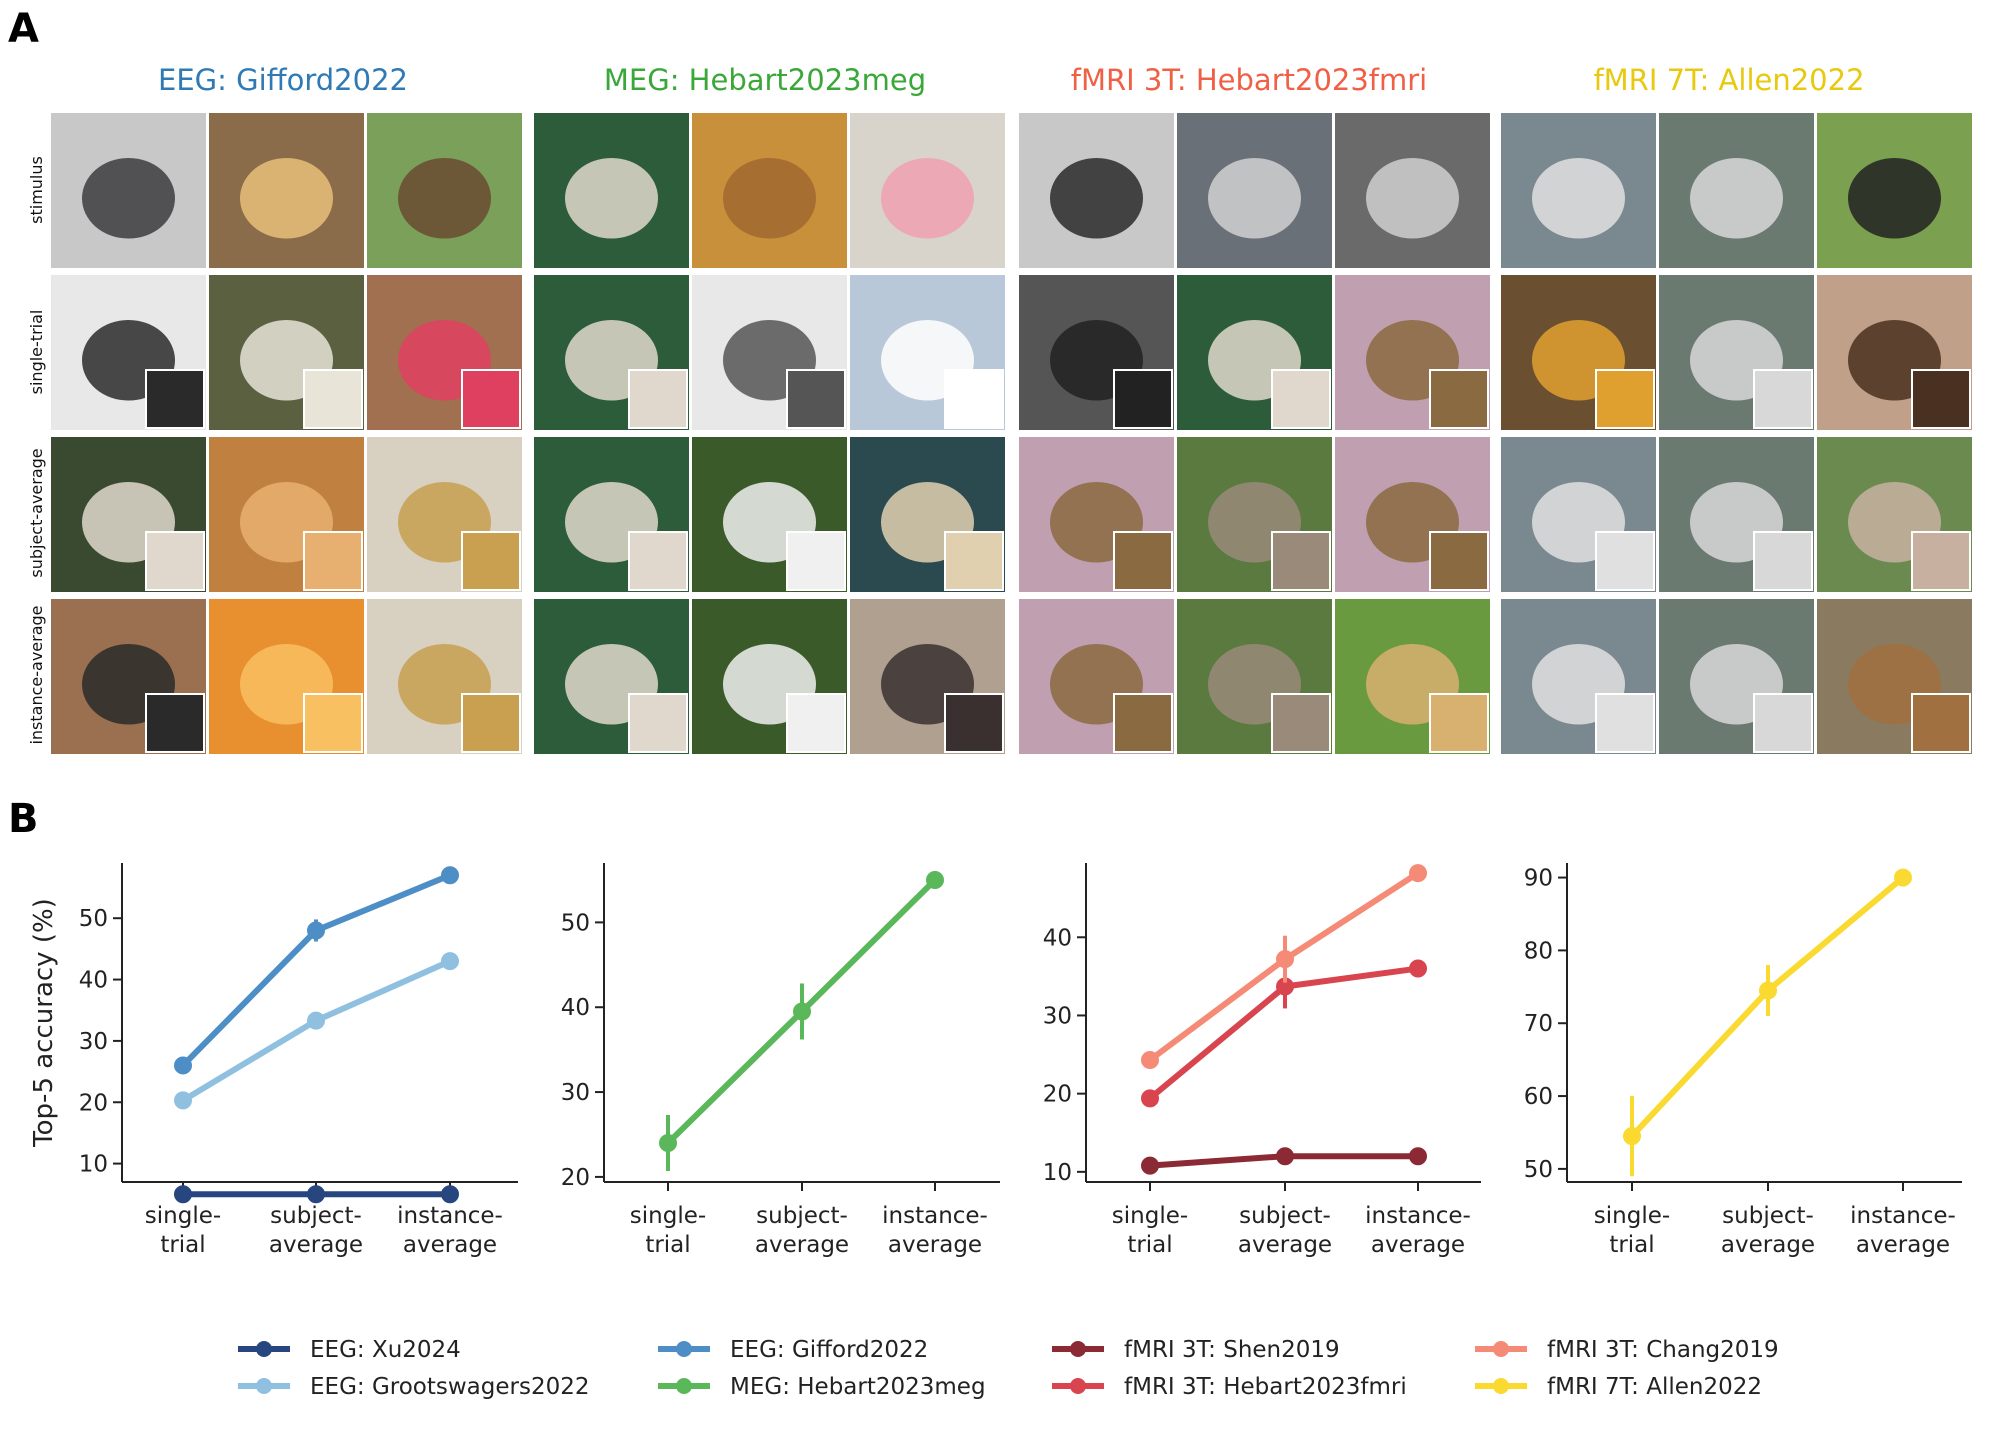 Image resolution: width=1990 pixels, height=1429 pixels. What do you see at coordinates (1736, 676) in the screenshot?
I see `image-tile: surfer` at bounding box center [1736, 676].